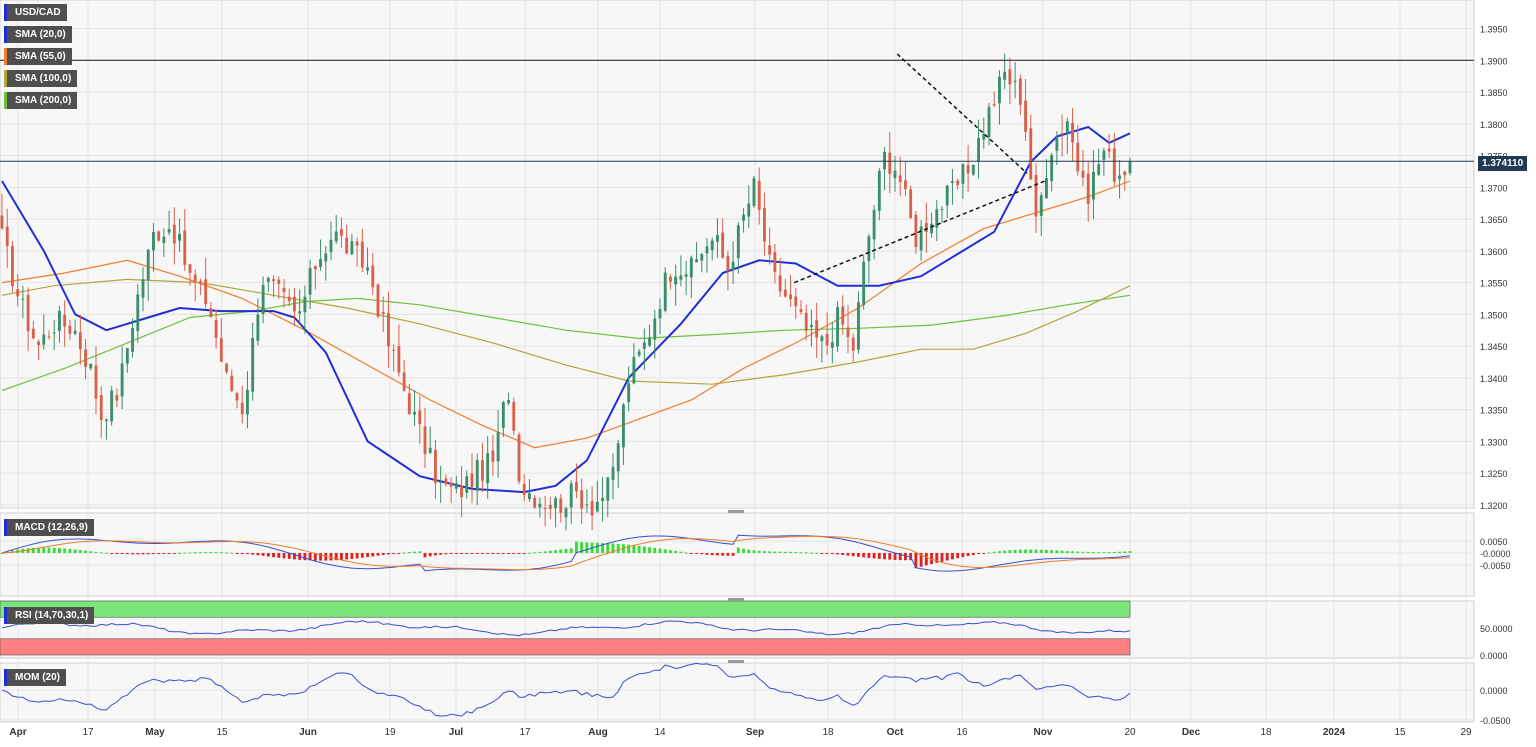 This screenshot has height=747, width=1536. I want to click on rsi-overbought-band, so click(565, 609).